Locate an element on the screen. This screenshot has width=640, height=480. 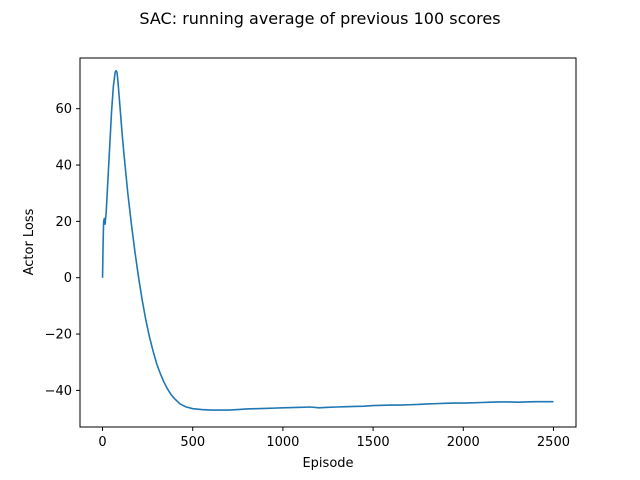
y-tick-label: 40 is located at coordinates (63, 166).